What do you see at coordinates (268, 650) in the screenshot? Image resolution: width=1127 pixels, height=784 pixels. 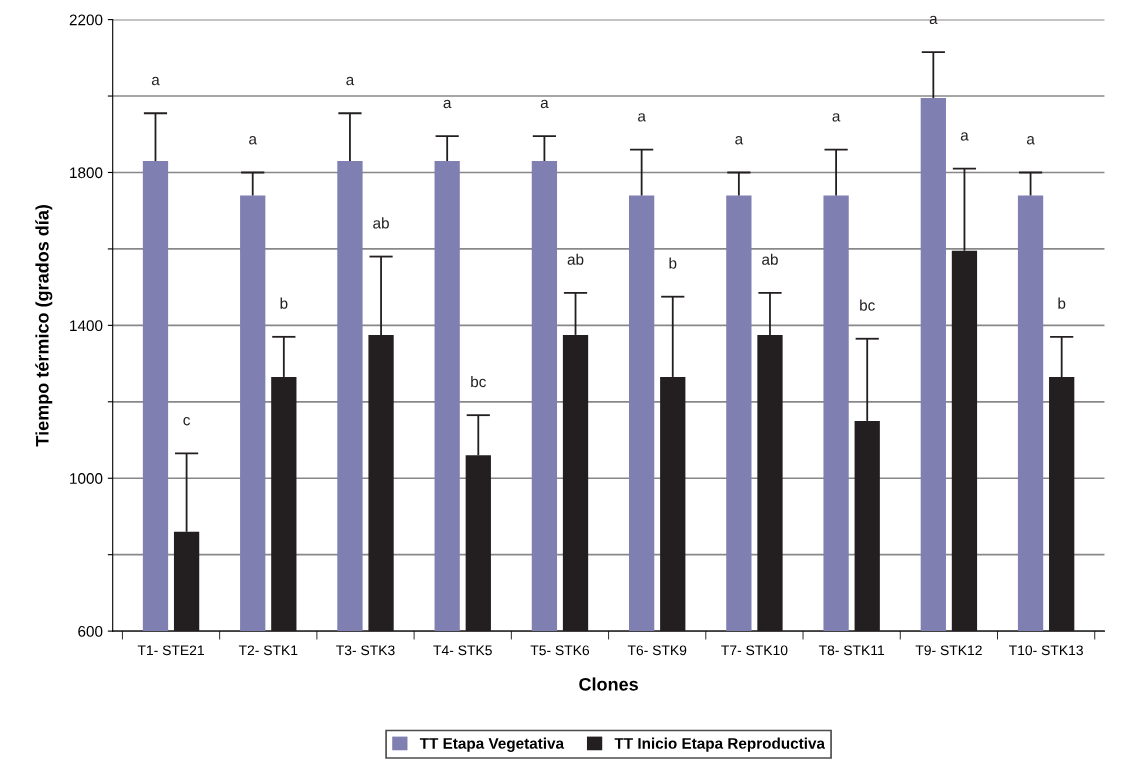 I see `x-tick-label: T2- STK1` at bounding box center [268, 650].